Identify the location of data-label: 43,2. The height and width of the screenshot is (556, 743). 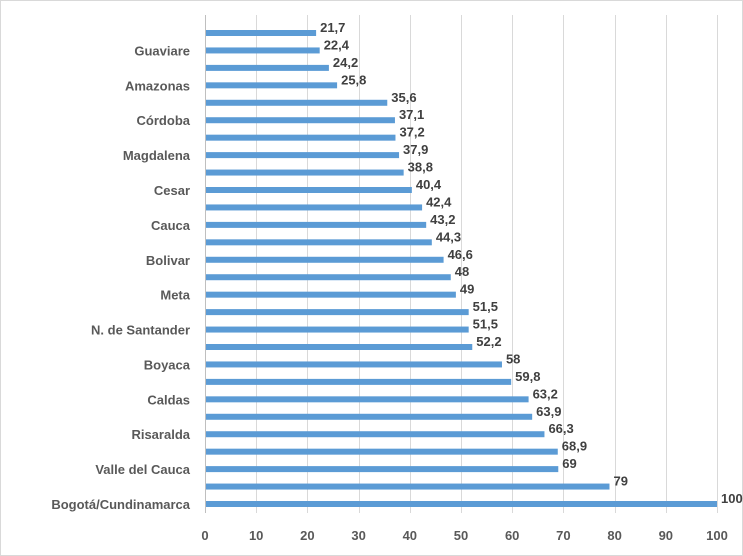
(442, 219).